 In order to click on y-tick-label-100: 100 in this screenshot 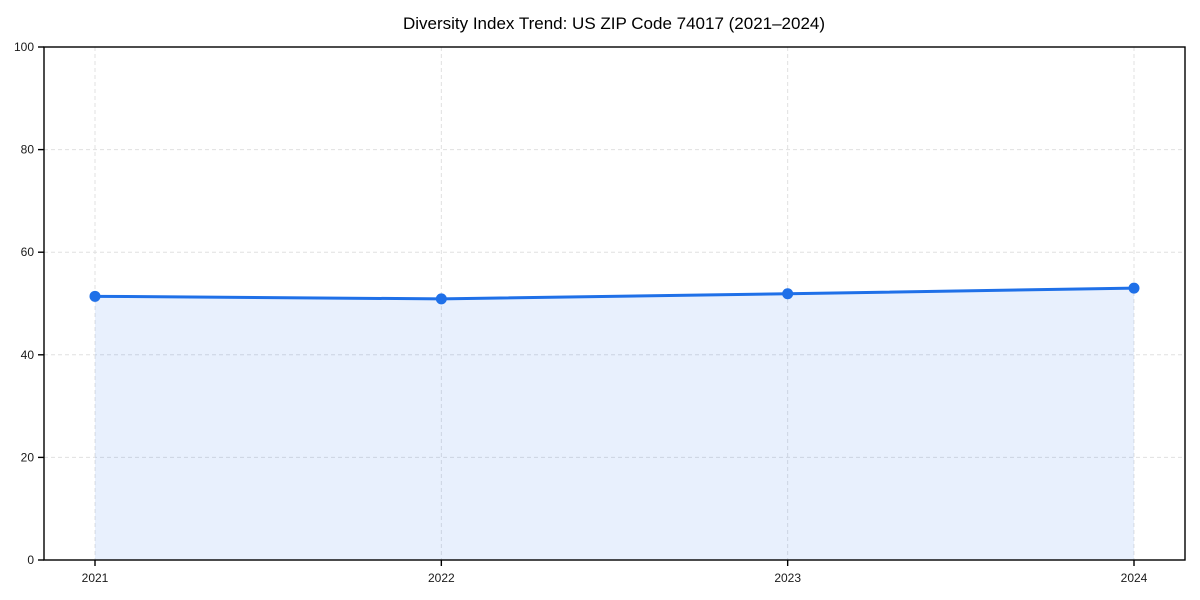, I will do `click(24, 47)`.